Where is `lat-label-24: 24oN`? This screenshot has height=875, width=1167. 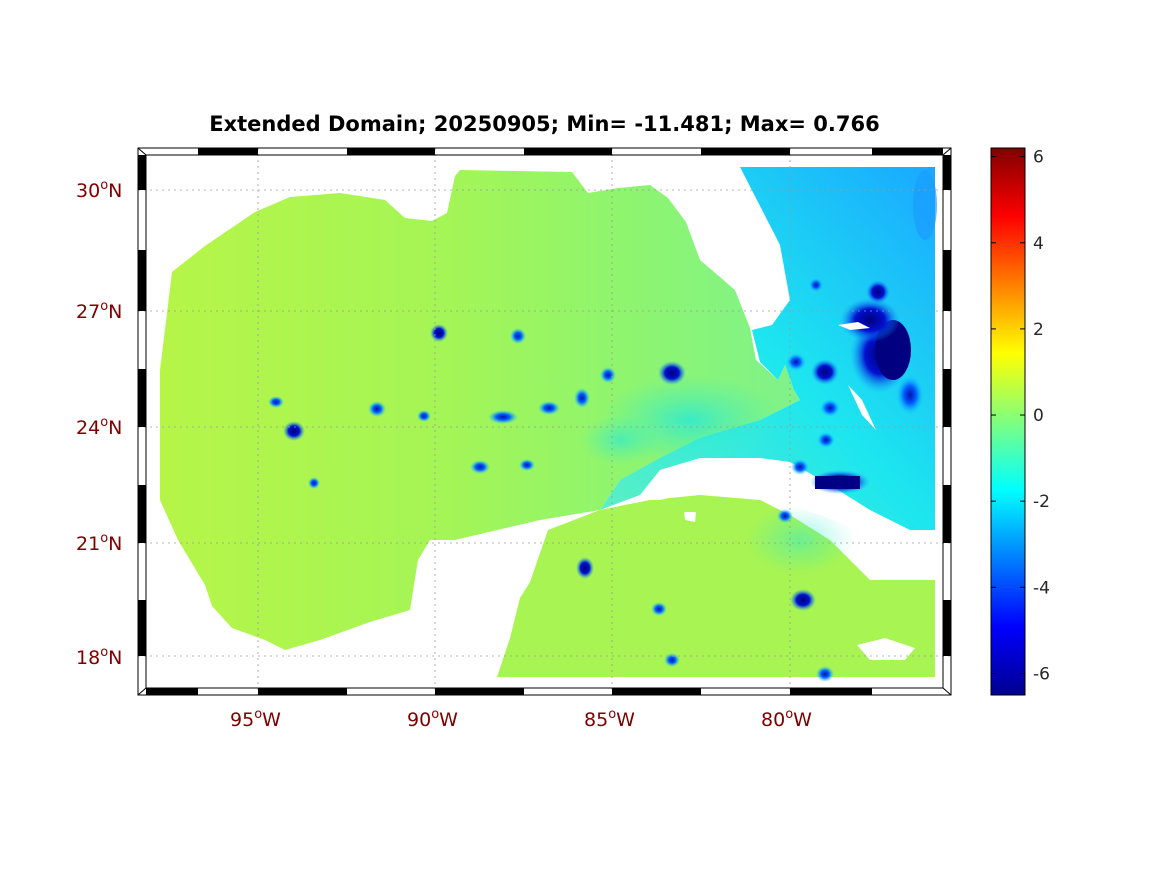 lat-label-24: 24oN is located at coordinates (99, 427).